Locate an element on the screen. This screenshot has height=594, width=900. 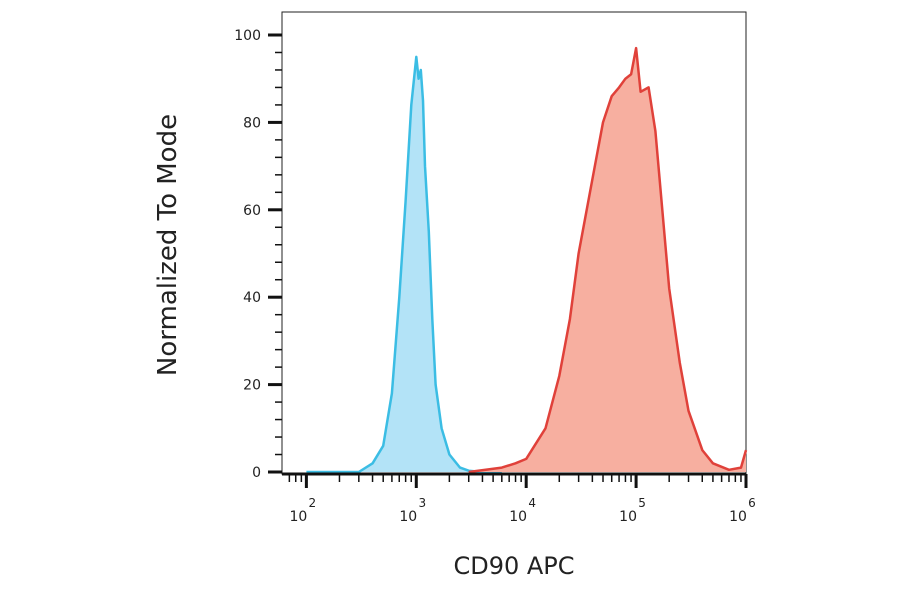
y-tick-label: 100 is located at coordinates (247, 36).